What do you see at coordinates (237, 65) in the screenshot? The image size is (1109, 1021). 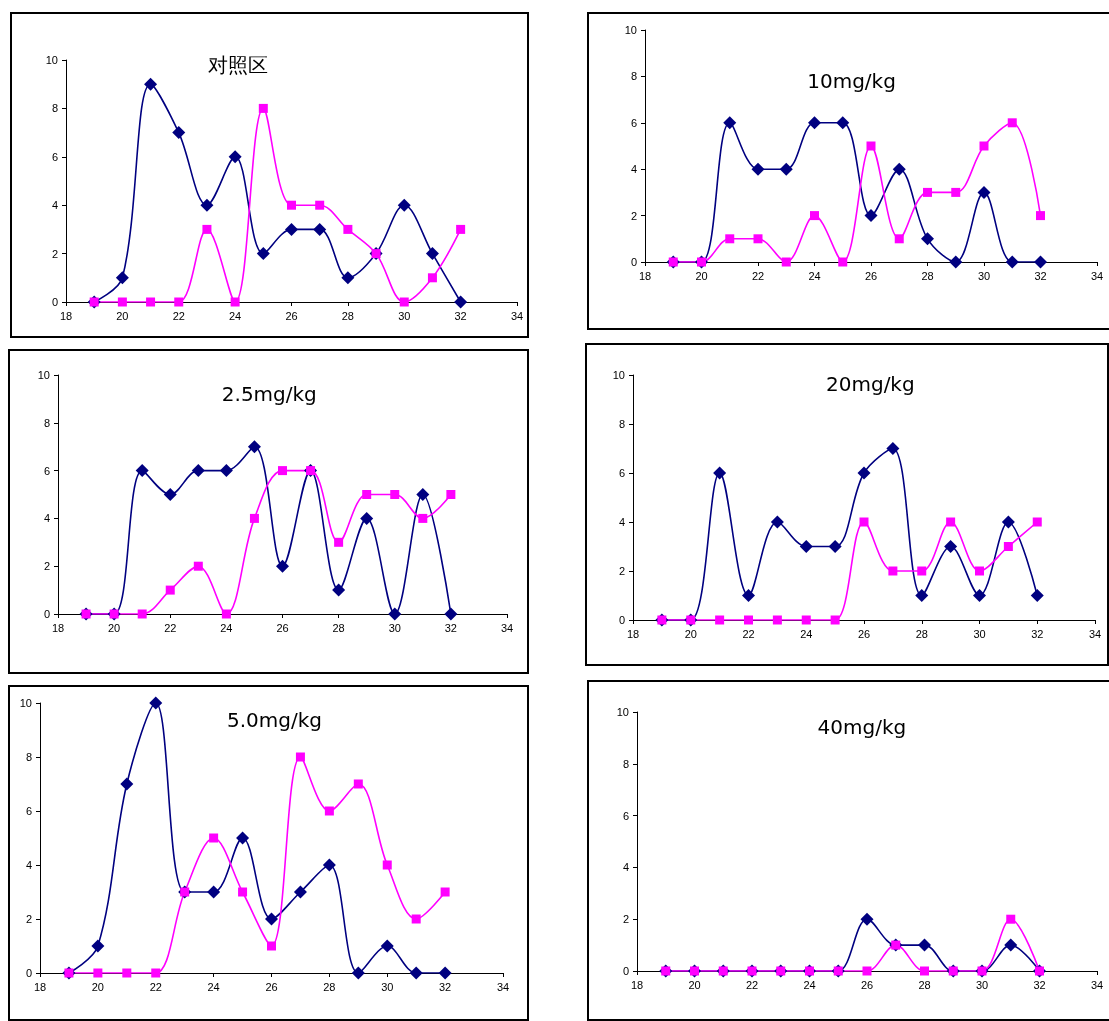 I see `chart-title: 对照区` at bounding box center [237, 65].